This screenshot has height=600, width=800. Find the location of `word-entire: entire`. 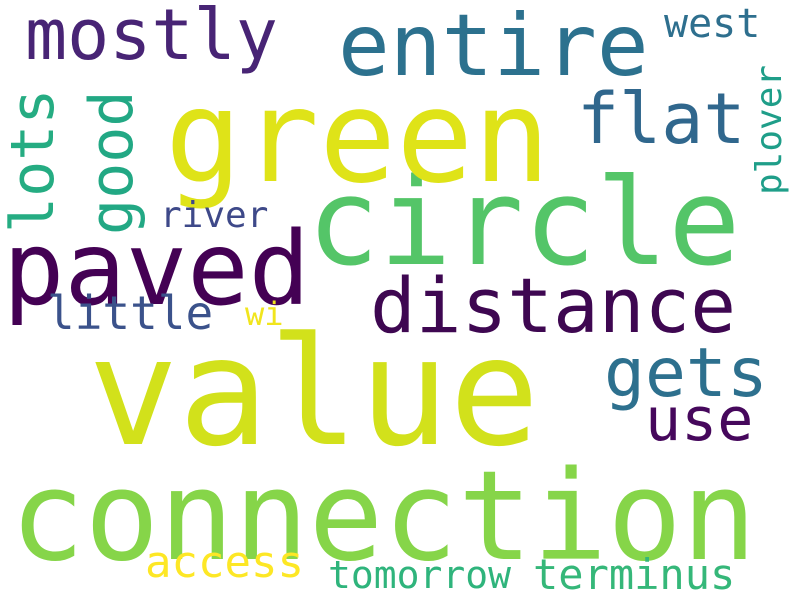

word-entire: entire is located at coordinates (493, 48).